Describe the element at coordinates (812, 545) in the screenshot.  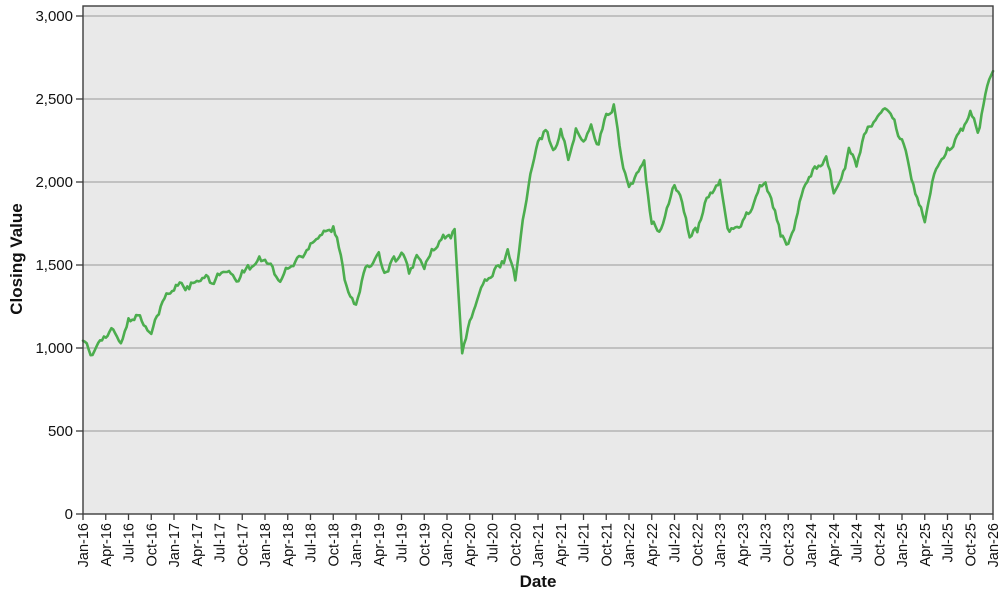
I see `x-tick-label: Jan-24` at that location.